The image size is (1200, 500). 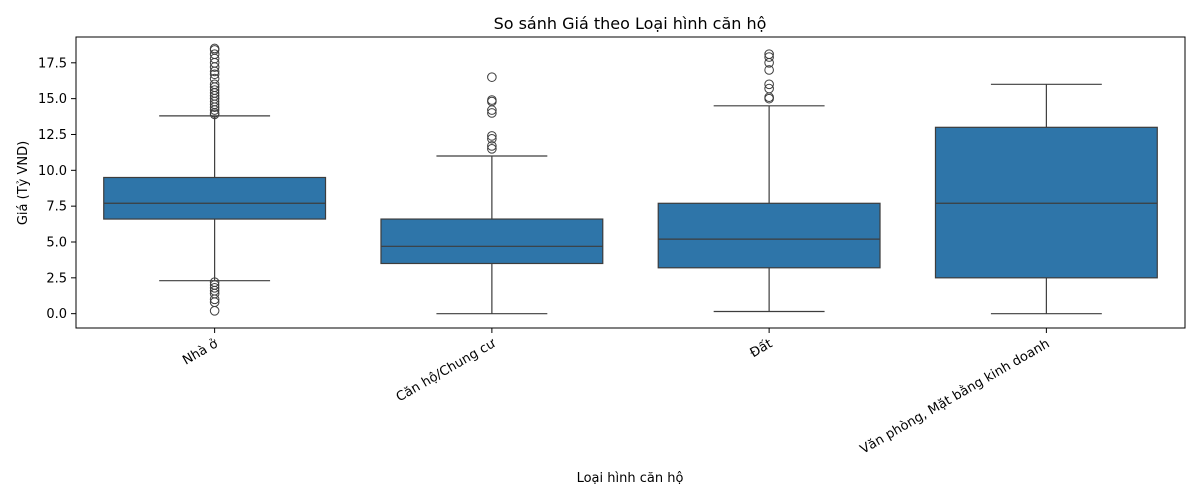 What do you see at coordinates (23, 183) in the screenshot?
I see `y-axis-label: Giá (Tỷ VND)` at bounding box center [23, 183].